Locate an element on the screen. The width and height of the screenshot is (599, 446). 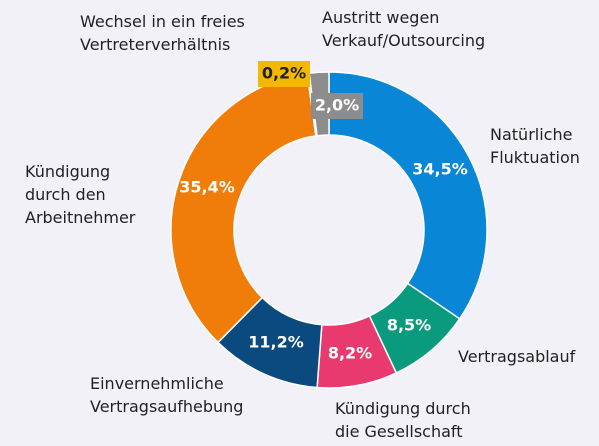
value-label: 35,4% is located at coordinates (207, 187).